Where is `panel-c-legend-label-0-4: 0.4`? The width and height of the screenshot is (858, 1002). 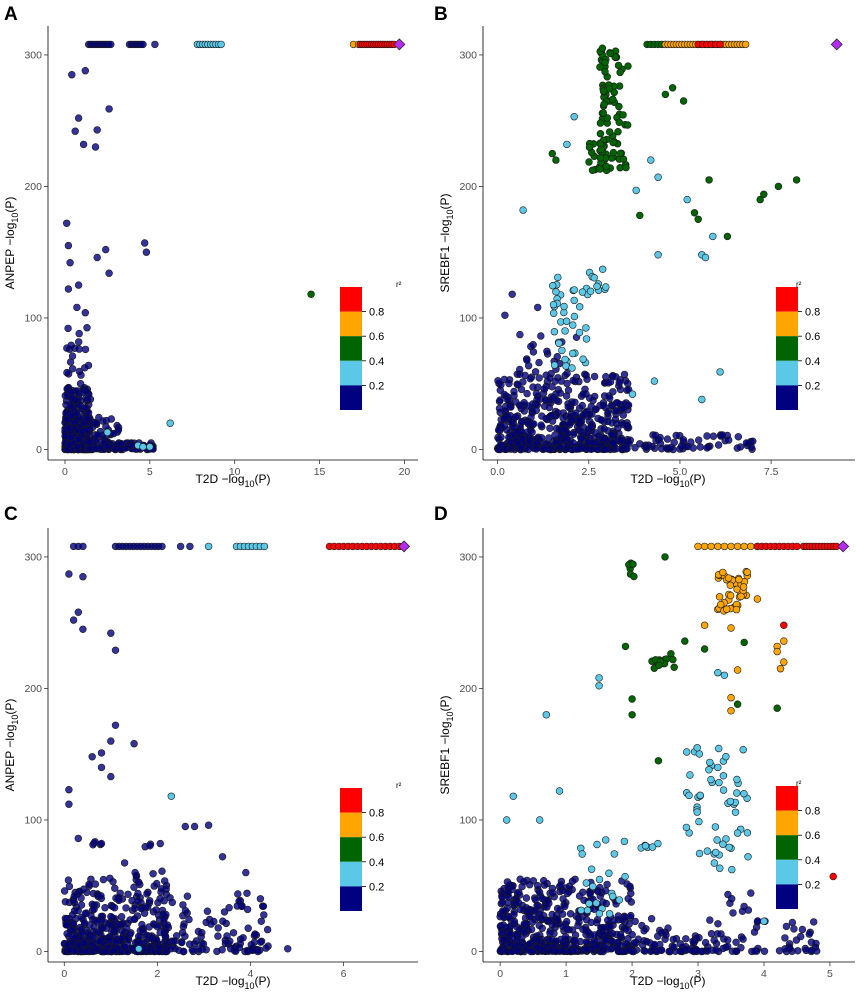 panel-c-legend-label-0-4: 0.4 is located at coordinates (376, 863).